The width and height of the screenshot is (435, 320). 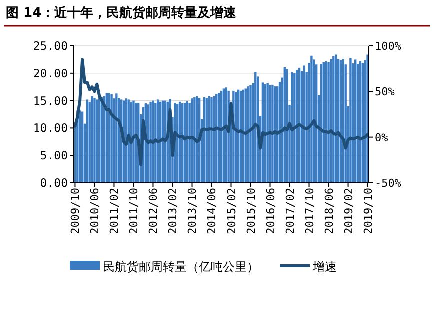 I want to click on x-tick-label: 2009/10, so click(x=75, y=211).